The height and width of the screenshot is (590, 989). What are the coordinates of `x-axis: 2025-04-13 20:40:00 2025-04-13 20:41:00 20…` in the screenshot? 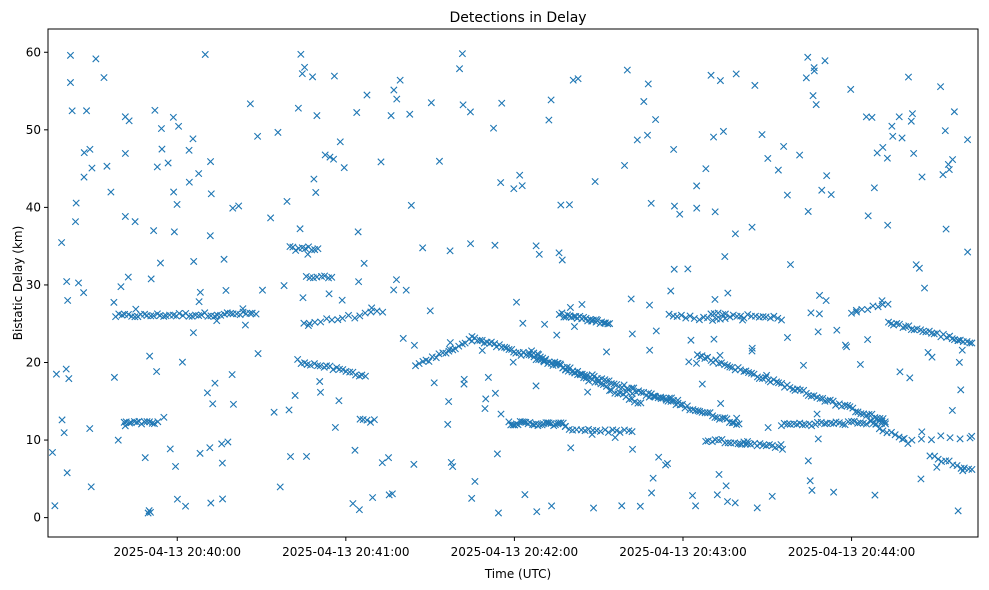 It's located at (514, 548).